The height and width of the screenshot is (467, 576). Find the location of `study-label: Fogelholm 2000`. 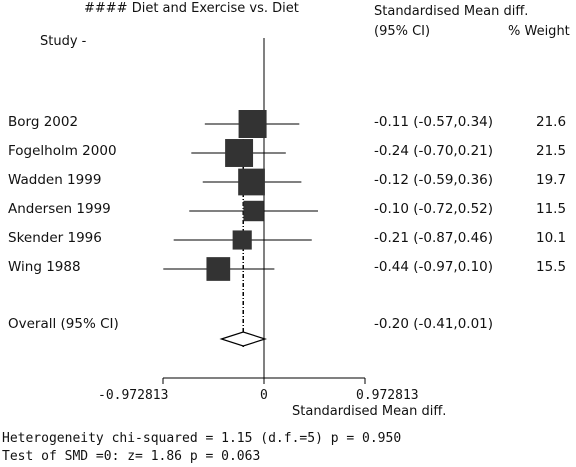

study-label: Fogelholm 2000 is located at coordinates (62, 151).